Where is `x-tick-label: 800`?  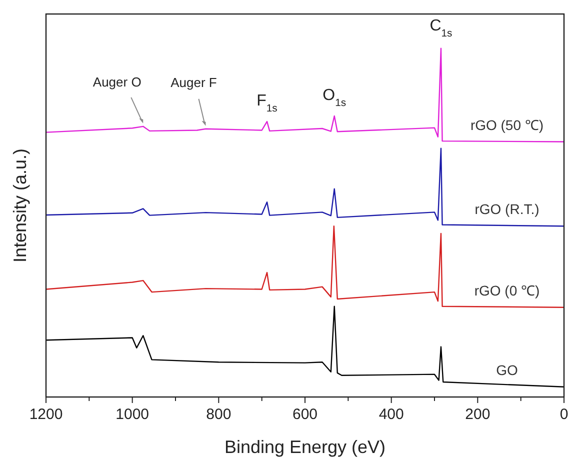
x-tick-label: 800 is located at coordinates (219, 414).